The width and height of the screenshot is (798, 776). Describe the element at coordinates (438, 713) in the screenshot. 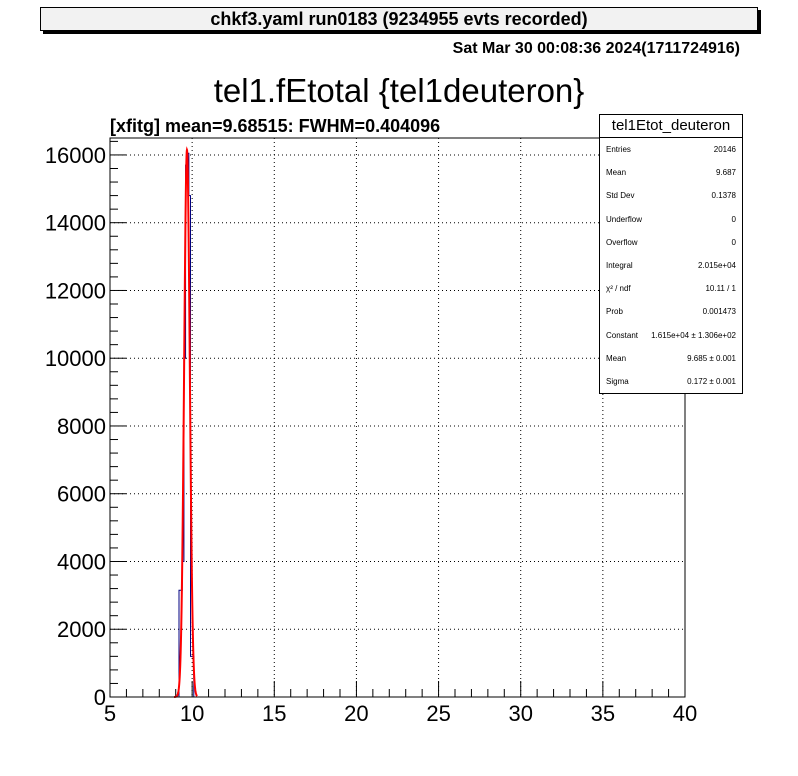

I see `x-tick-label: 25` at that location.